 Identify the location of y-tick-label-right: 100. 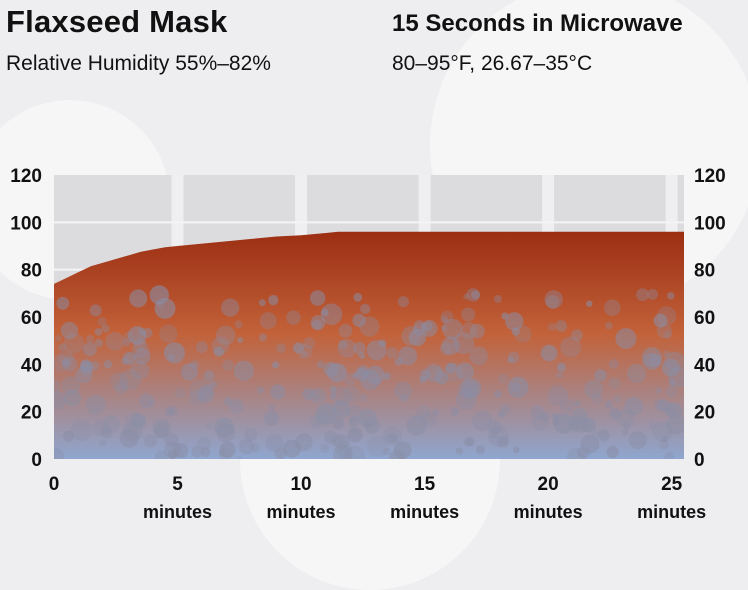
(710, 223).